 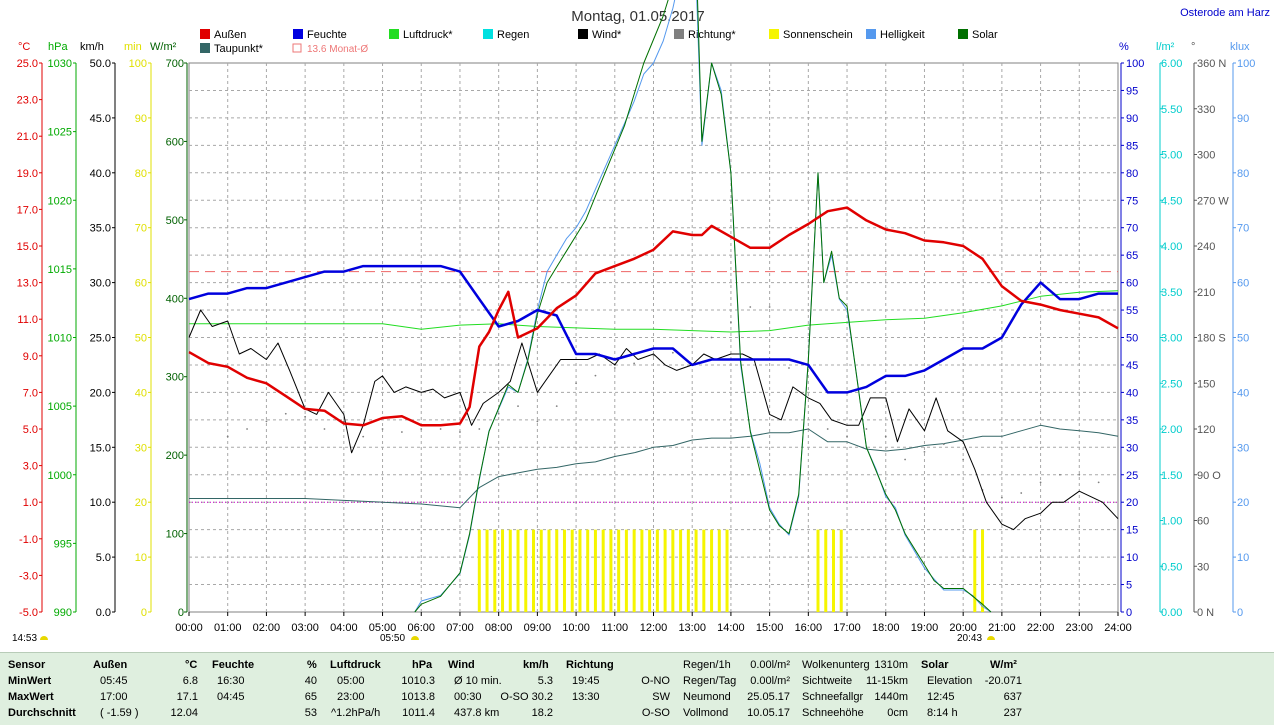 I want to click on tick-label-temp: -3.0, so click(x=28, y=576).